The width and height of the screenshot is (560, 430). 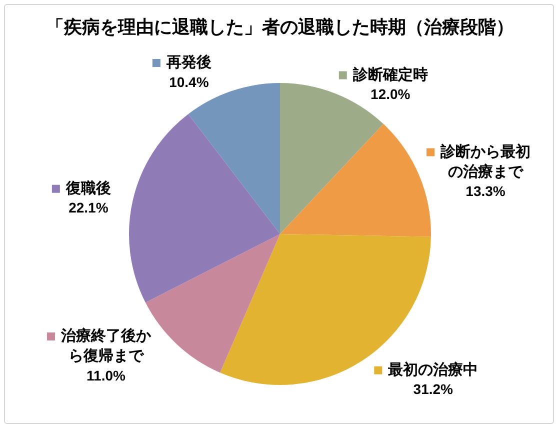 What do you see at coordinates (486, 191) in the screenshot?
I see `data-label: 13.3%` at bounding box center [486, 191].